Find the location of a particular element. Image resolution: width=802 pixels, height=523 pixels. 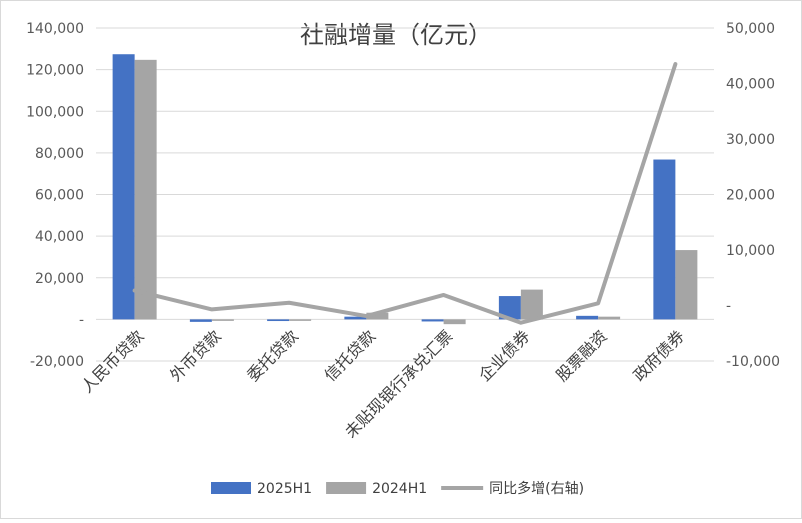

left-tick-label: 80,000 is located at coordinates (59, 154).